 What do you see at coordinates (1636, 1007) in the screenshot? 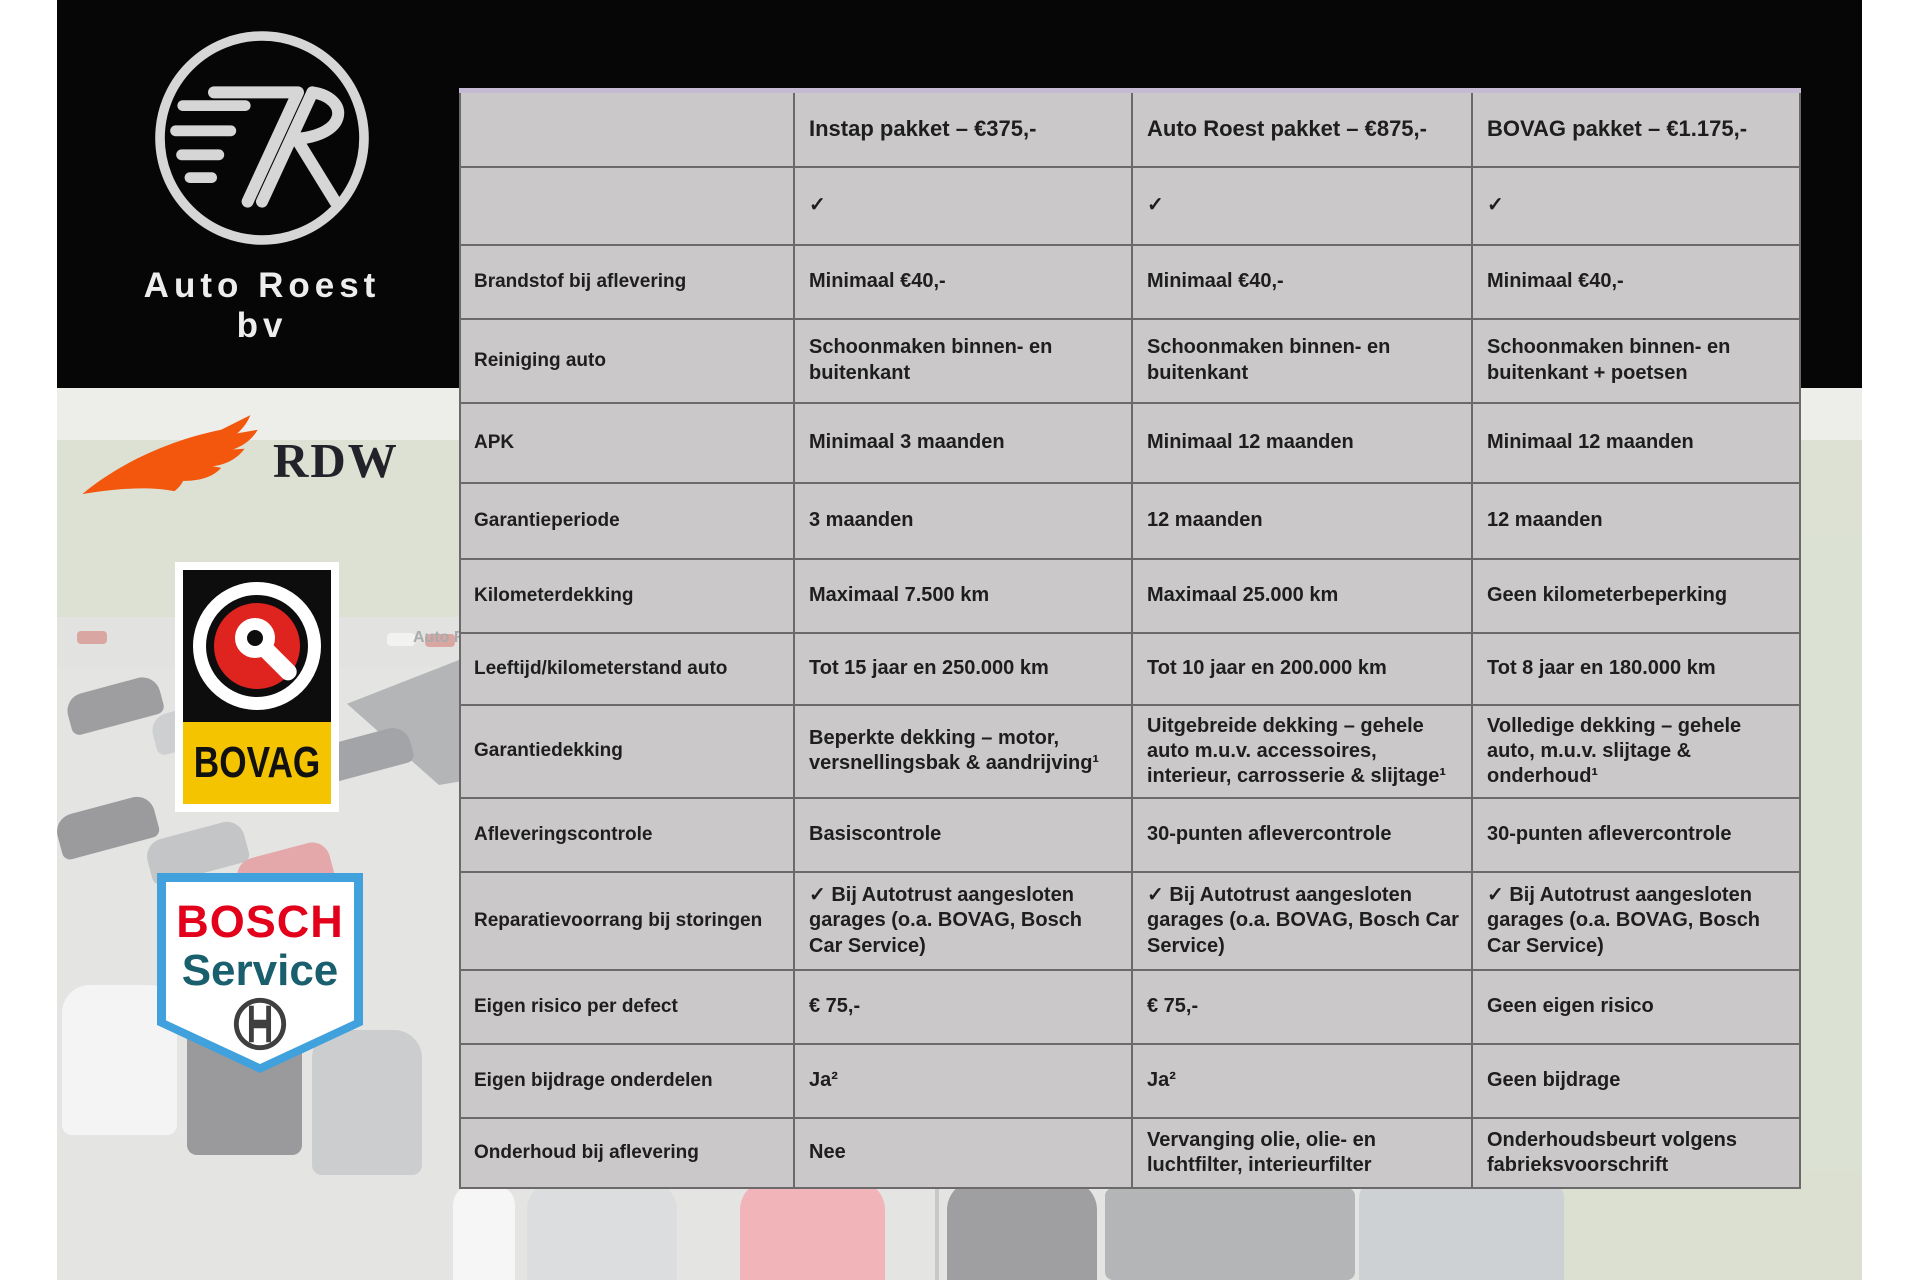
I see `package-value-cell: Geen eigen risico` at bounding box center [1636, 1007].